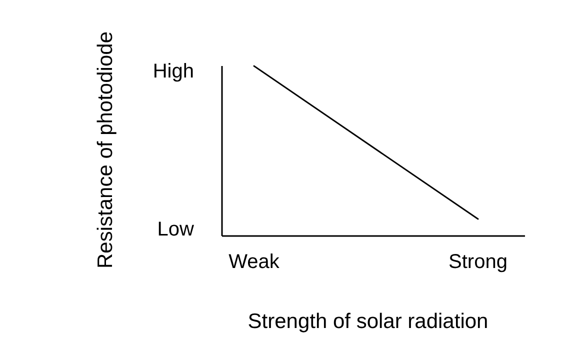  I want to click on x-tick-label: Strong, so click(478, 262).